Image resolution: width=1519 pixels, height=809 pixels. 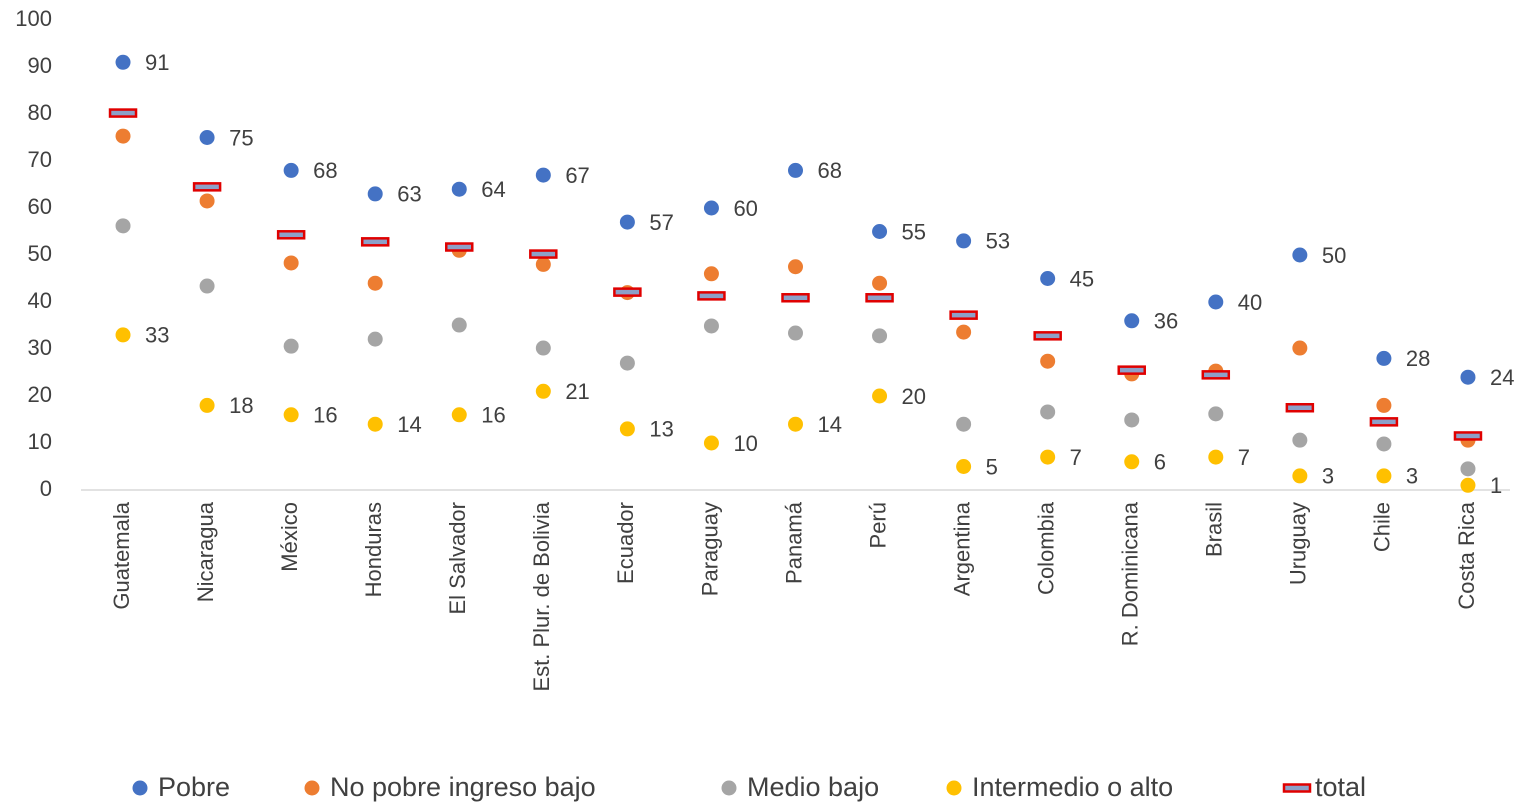 What do you see at coordinates (998, 241) in the screenshot?
I see `data-label: 53` at bounding box center [998, 241].